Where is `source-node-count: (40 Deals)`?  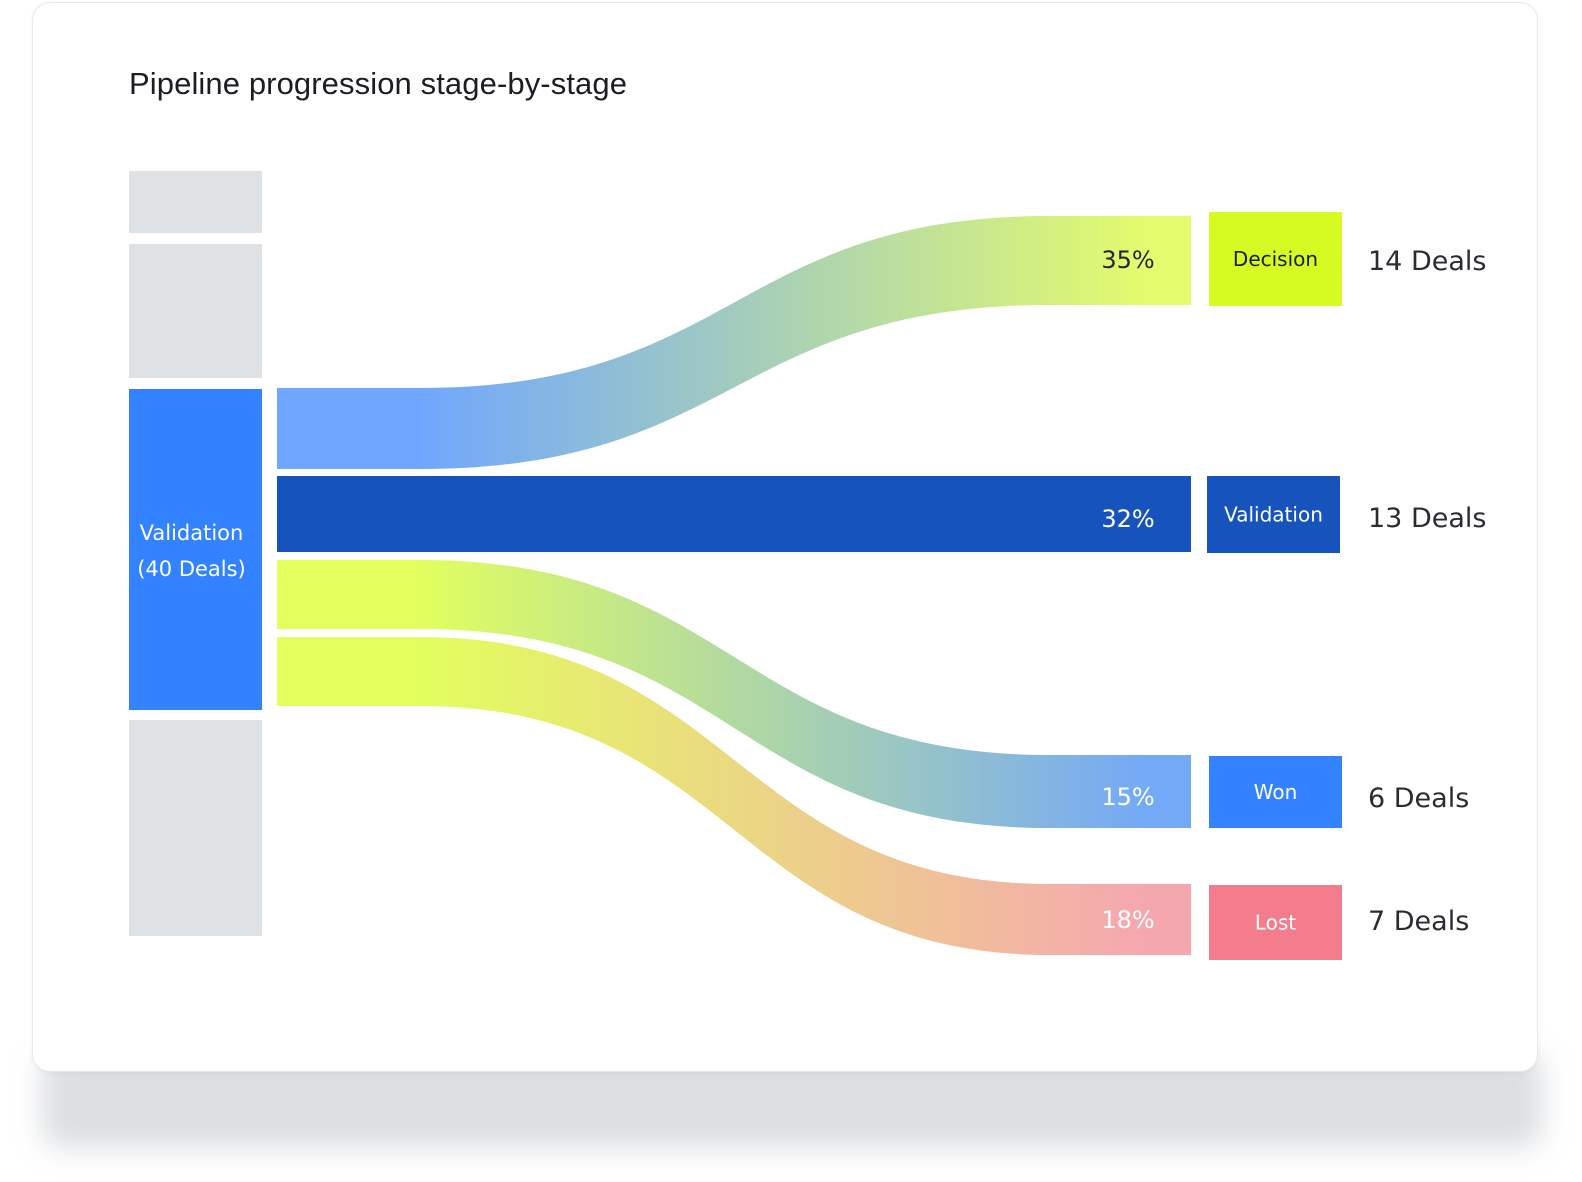 source-node-count: (40 Deals) is located at coordinates (191, 569).